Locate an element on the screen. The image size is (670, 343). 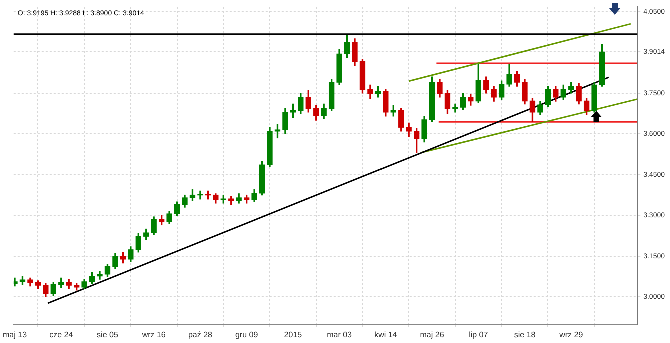
x-tick-label: sie 05 is located at coordinates (108, 335).